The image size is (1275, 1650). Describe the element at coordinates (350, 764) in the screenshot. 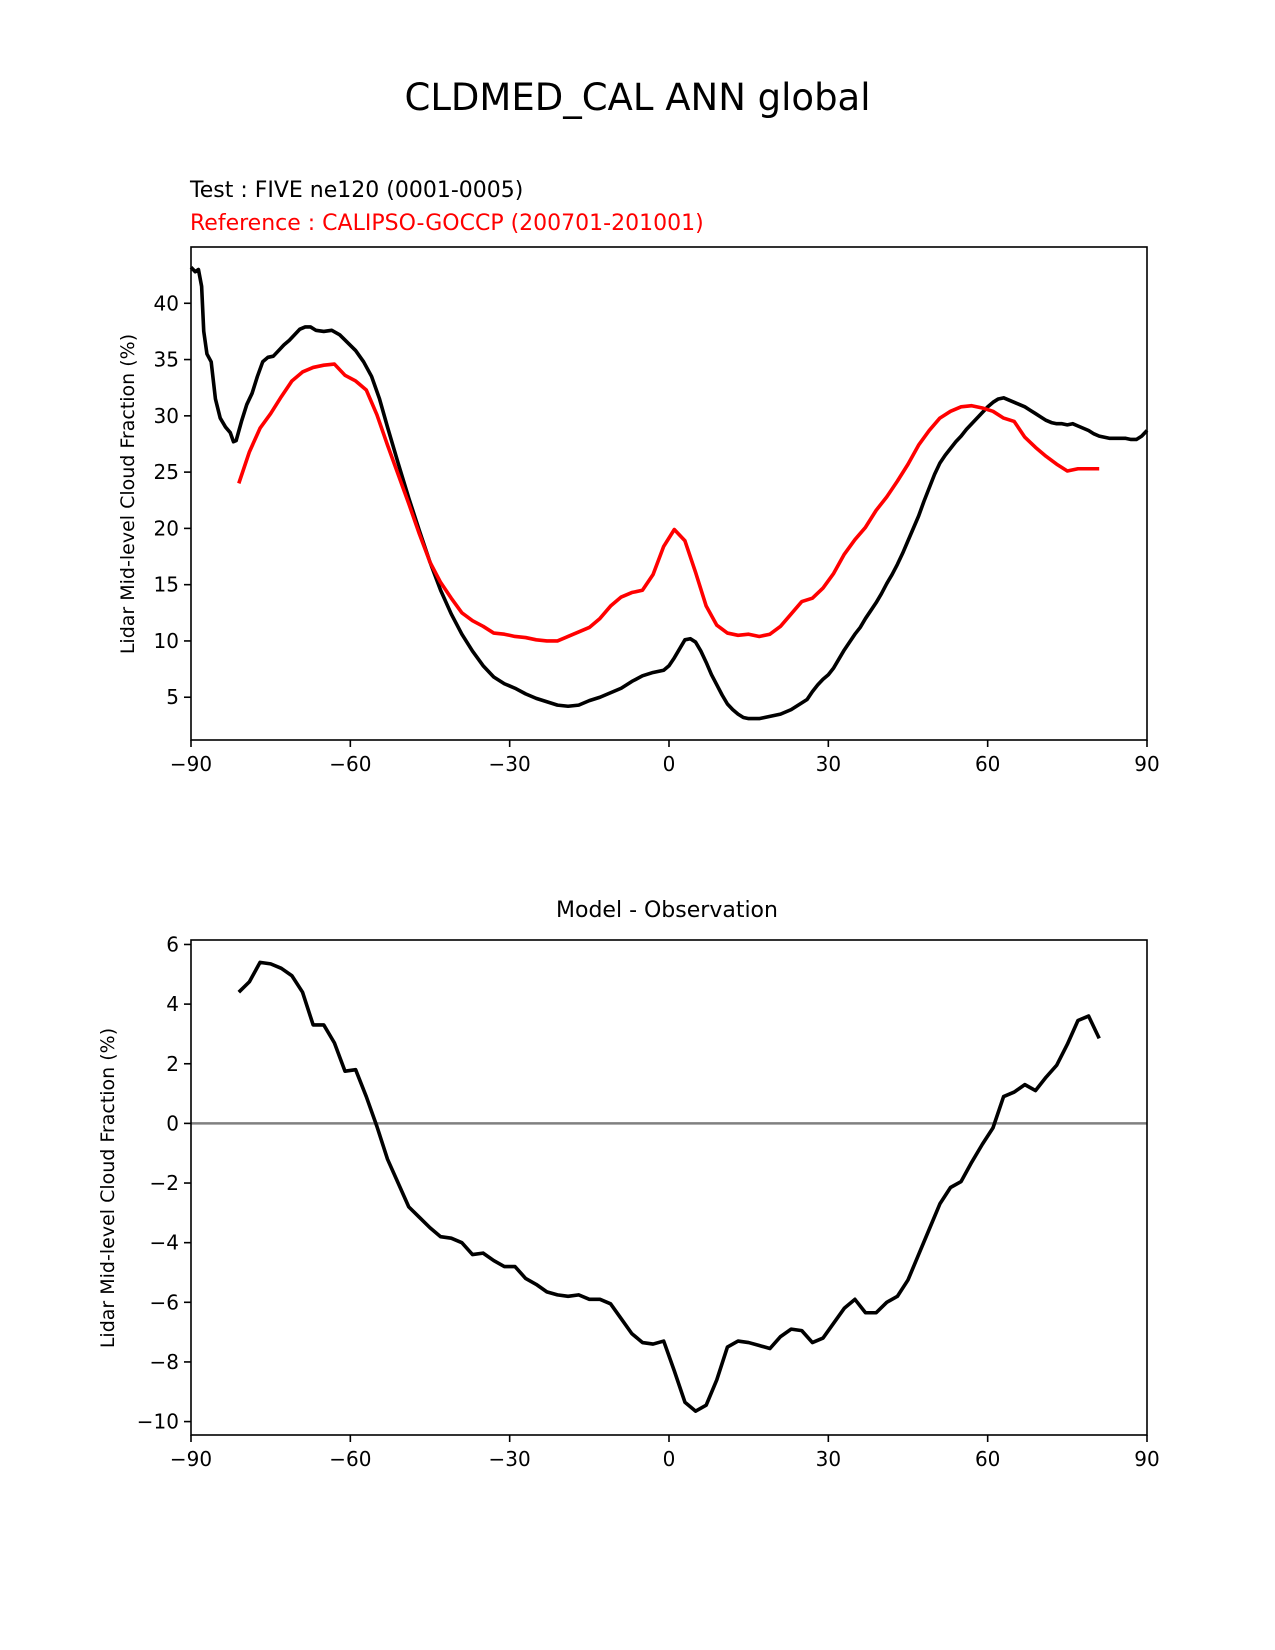

I see `top-xtick-label: −60` at that location.